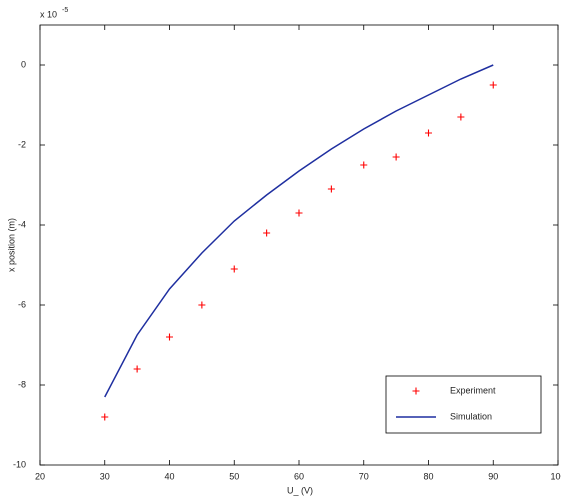 The height and width of the screenshot is (497, 561). I want to click on y-tick-label: -8, so click(22, 384).